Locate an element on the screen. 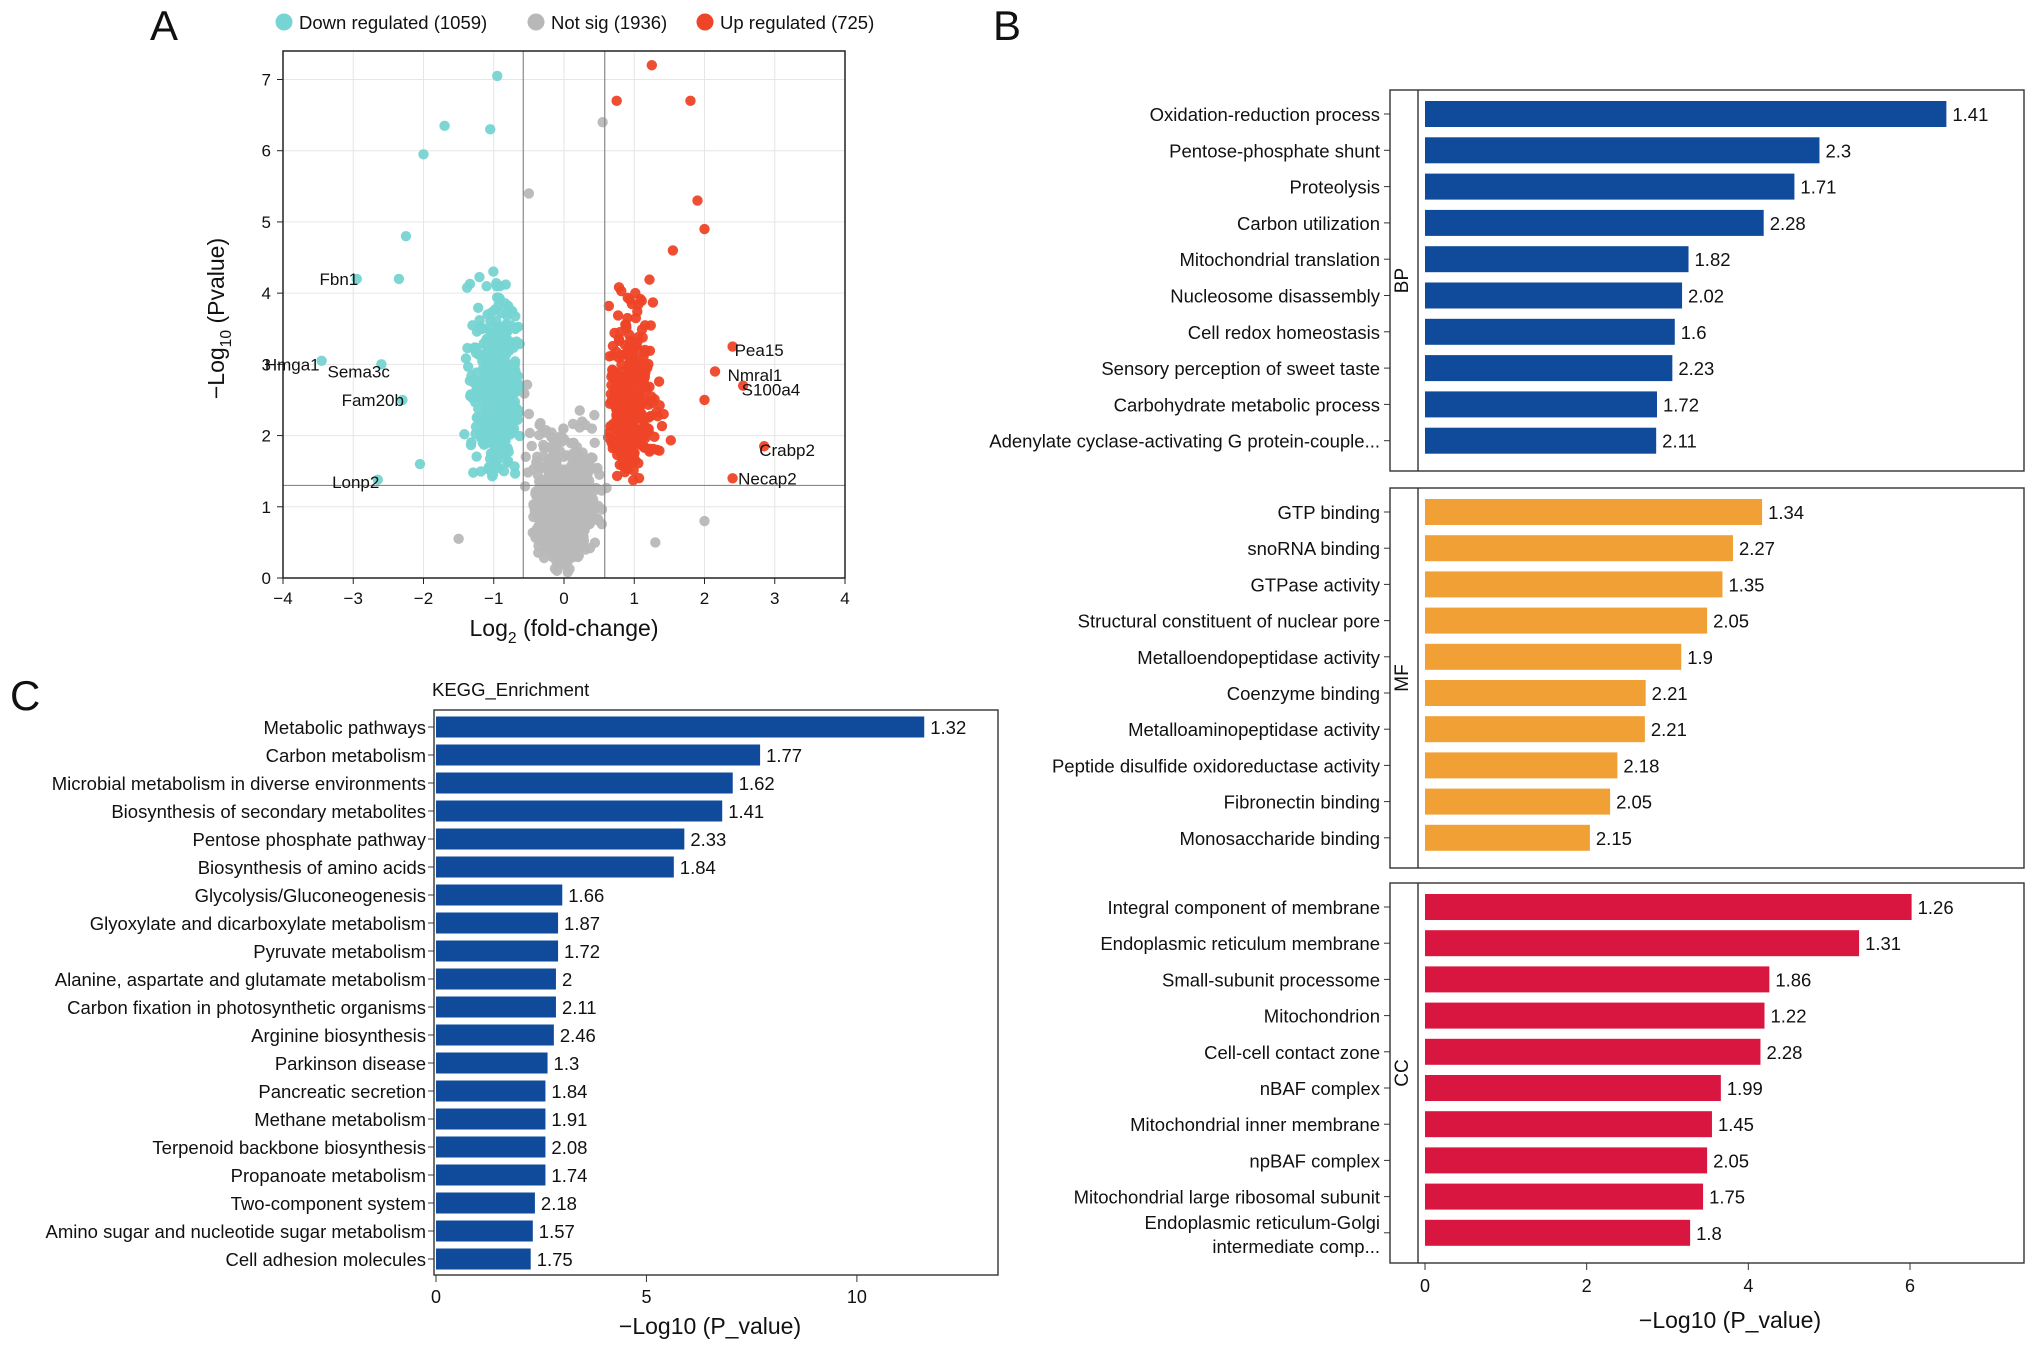  kegg-term-label: Parkinson disease is located at coordinates (350, 1063).